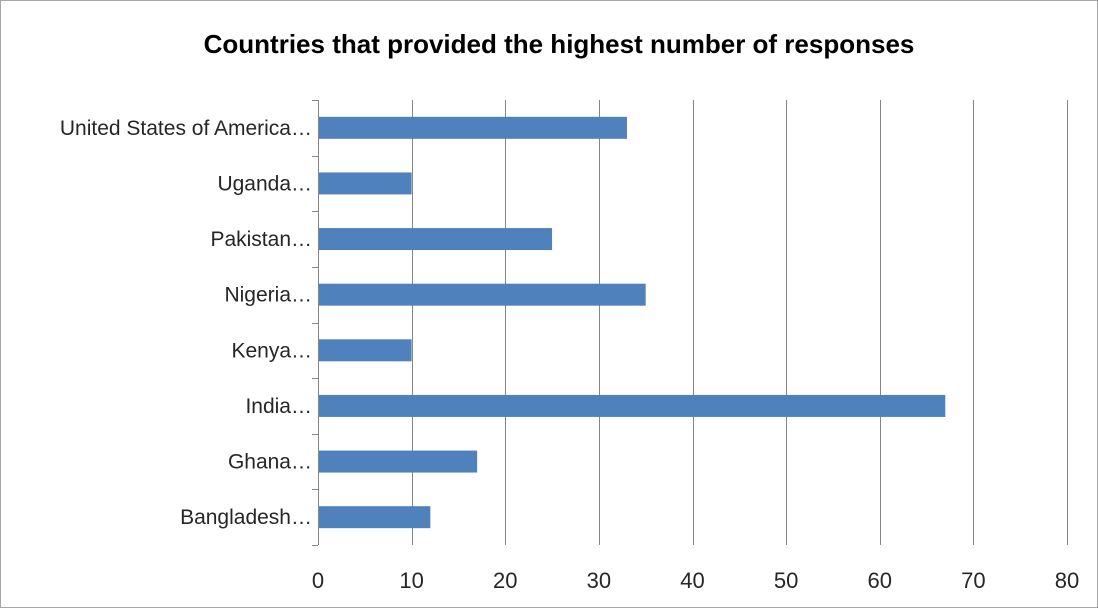  What do you see at coordinates (786, 580) in the screenshot?
I see `x-tick-label-50: 50` at bounding box center [786, 580].